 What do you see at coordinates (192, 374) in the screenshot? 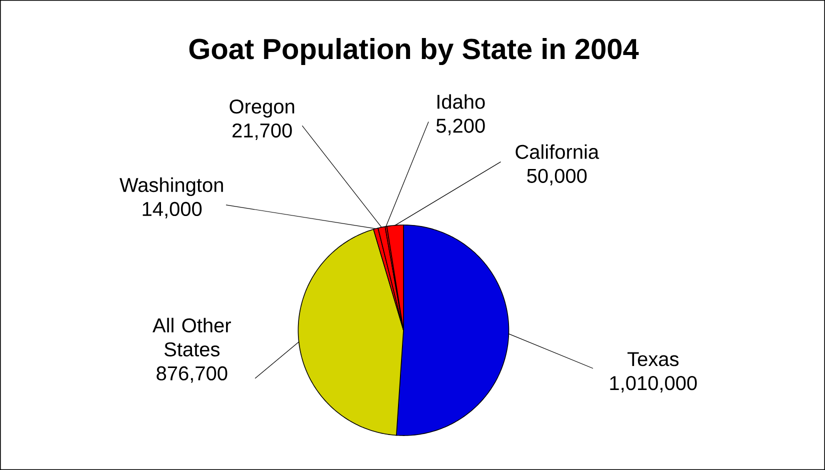
I see `data-label: 876,700` at bounding box center [192, 374].